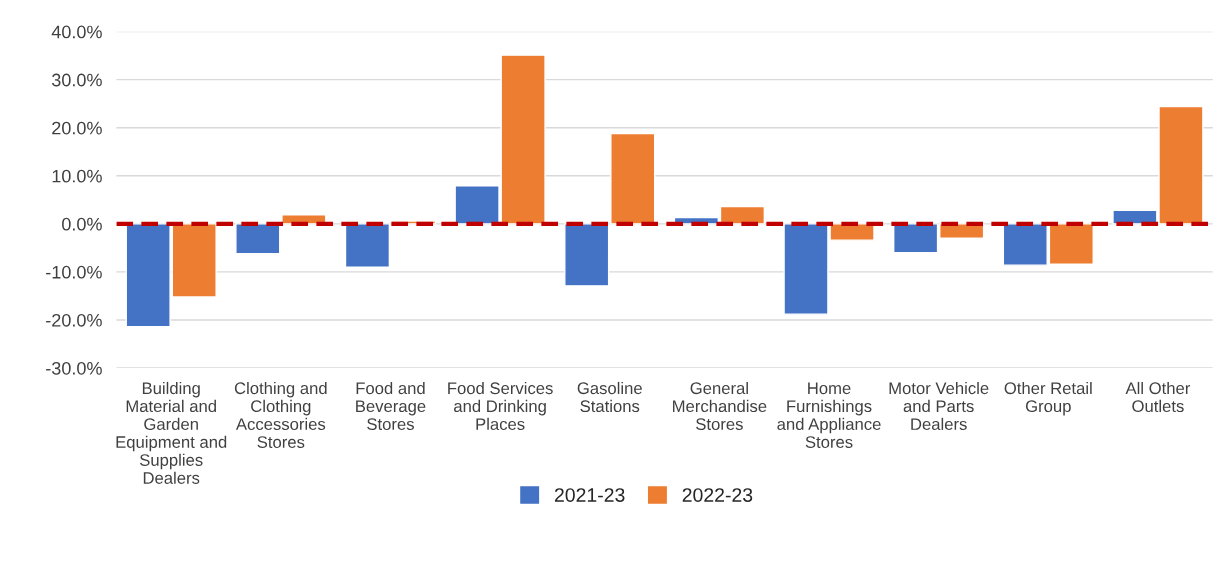 The height and width of the screenshot is (575, 1225). I want to click on y-tick-label: 20.0%, so click(77, 128).